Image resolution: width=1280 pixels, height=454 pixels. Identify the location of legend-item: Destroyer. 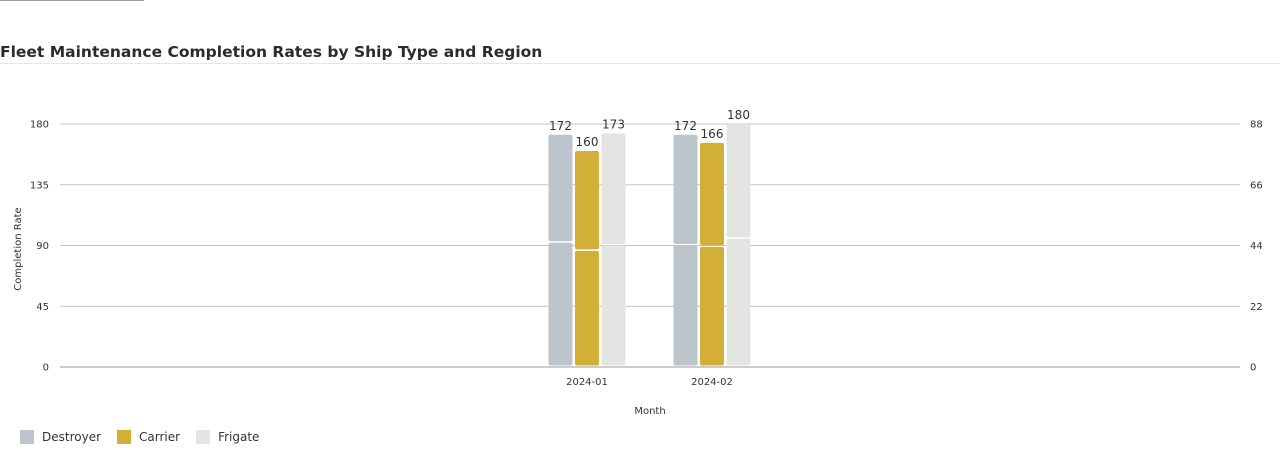
(60, 437).